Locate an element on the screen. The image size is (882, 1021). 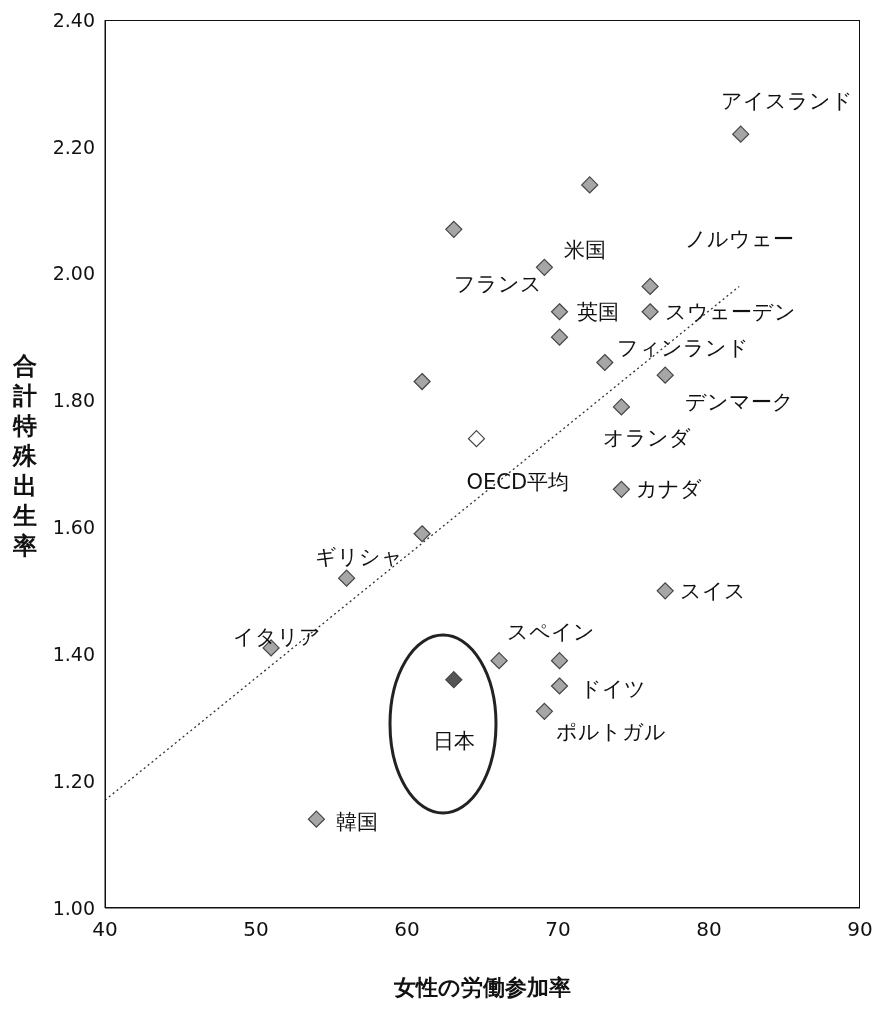
annotation: デンマーク is located at coordinates (740, 402).